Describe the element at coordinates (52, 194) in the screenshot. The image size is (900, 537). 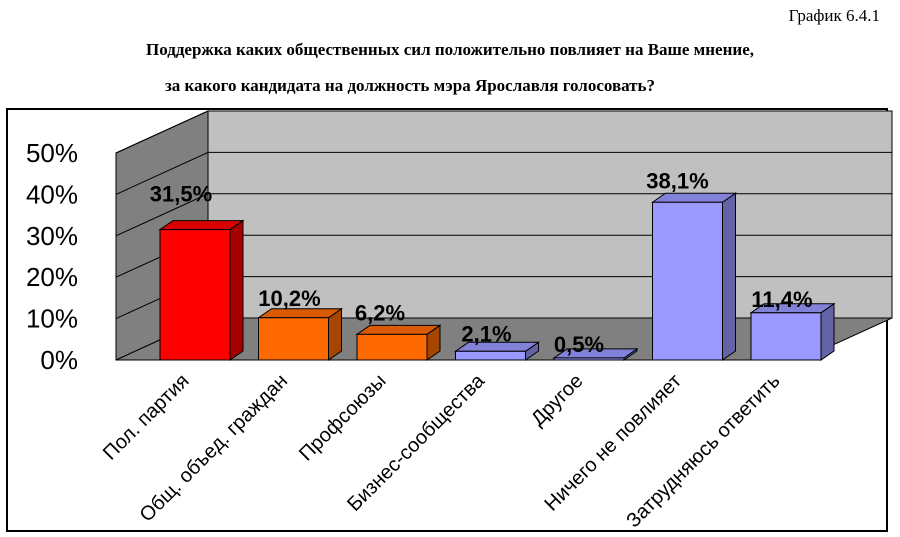
I see `y-tick-label: 40%` at that location.